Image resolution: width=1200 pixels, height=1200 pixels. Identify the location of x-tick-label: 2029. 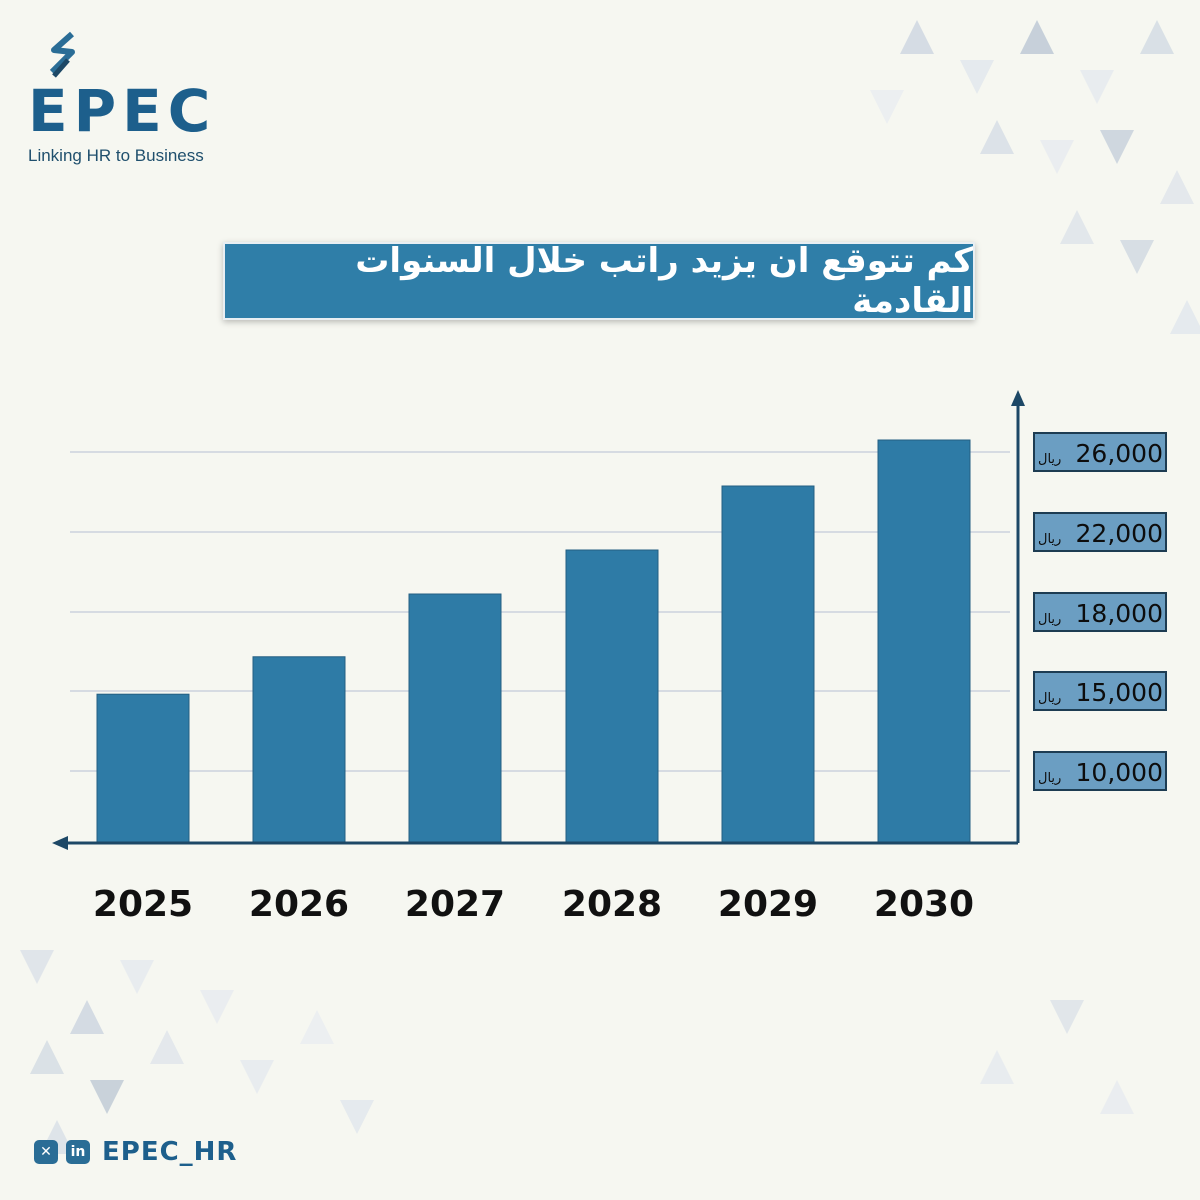
(768, 904).